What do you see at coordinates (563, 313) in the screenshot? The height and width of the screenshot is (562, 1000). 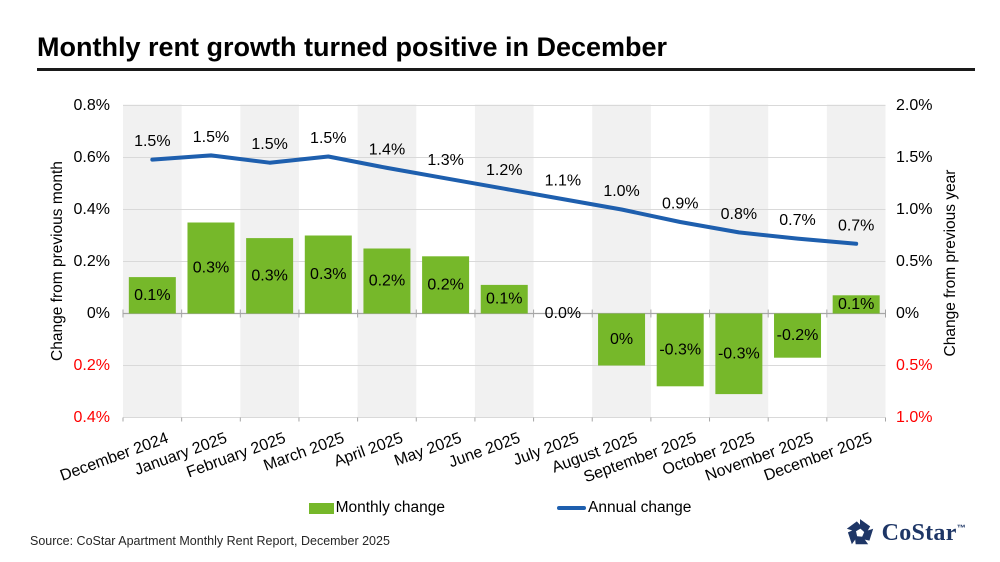 I see `bar-label-7: 0.0%` at bounding box center [563, 313].